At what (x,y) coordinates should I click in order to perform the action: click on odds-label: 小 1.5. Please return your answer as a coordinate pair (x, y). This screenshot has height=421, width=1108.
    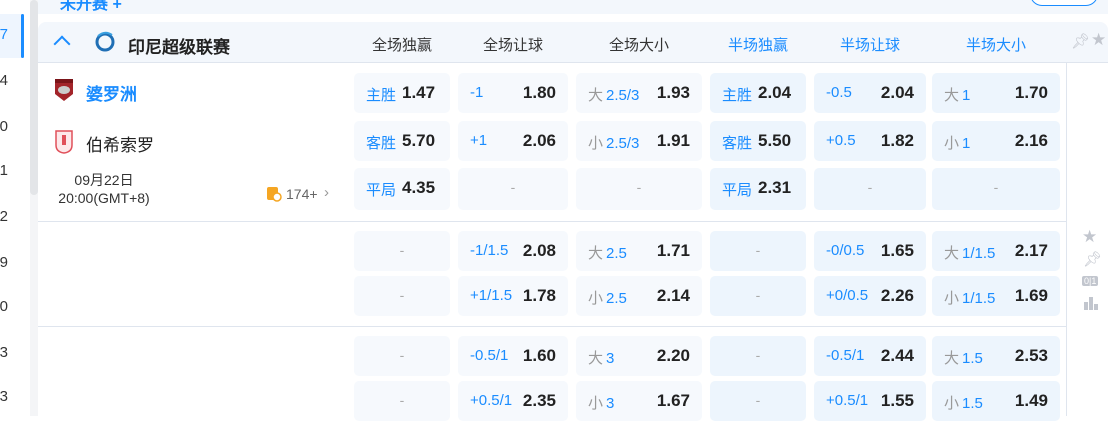
    Looking at the image, I should click on (963, 402).